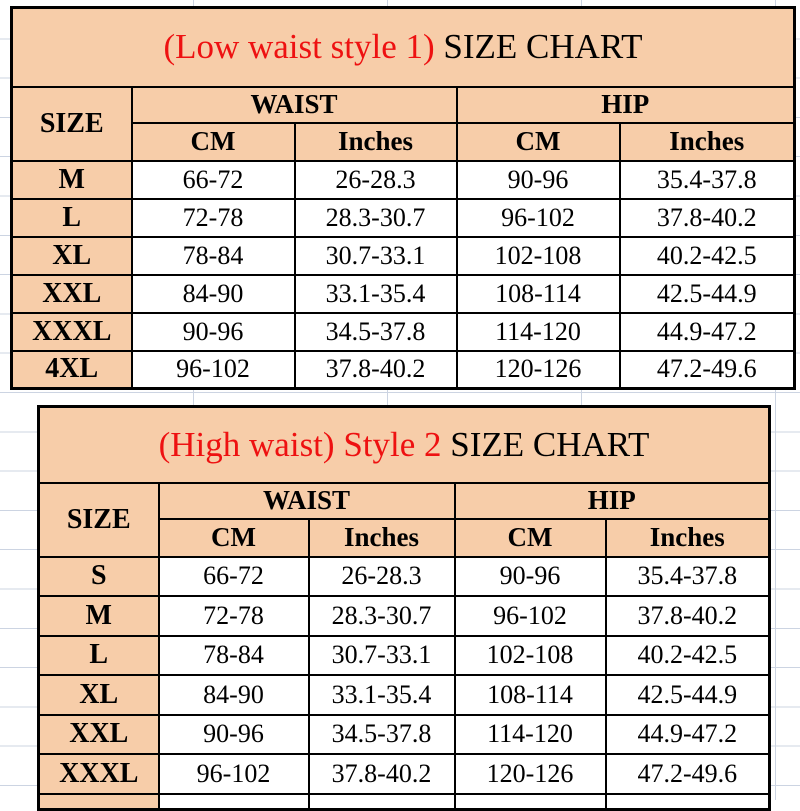  What do you see at coordinates (530, 537) in the screenshot?
I see `hip-cm-header: CM` at bounding box center [530, 537].